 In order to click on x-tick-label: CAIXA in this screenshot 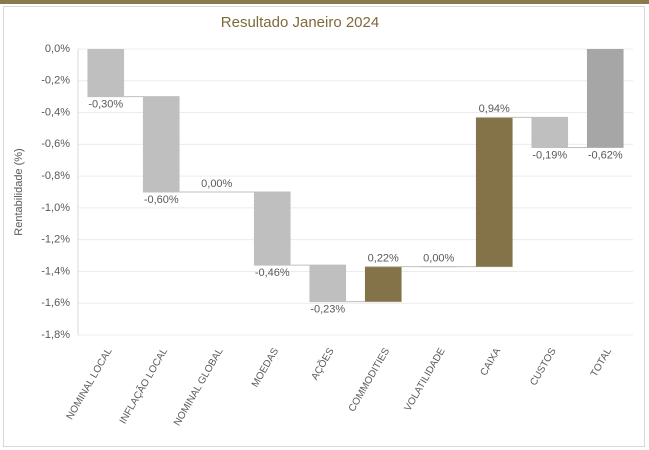, I will do `click(491, 362)`.